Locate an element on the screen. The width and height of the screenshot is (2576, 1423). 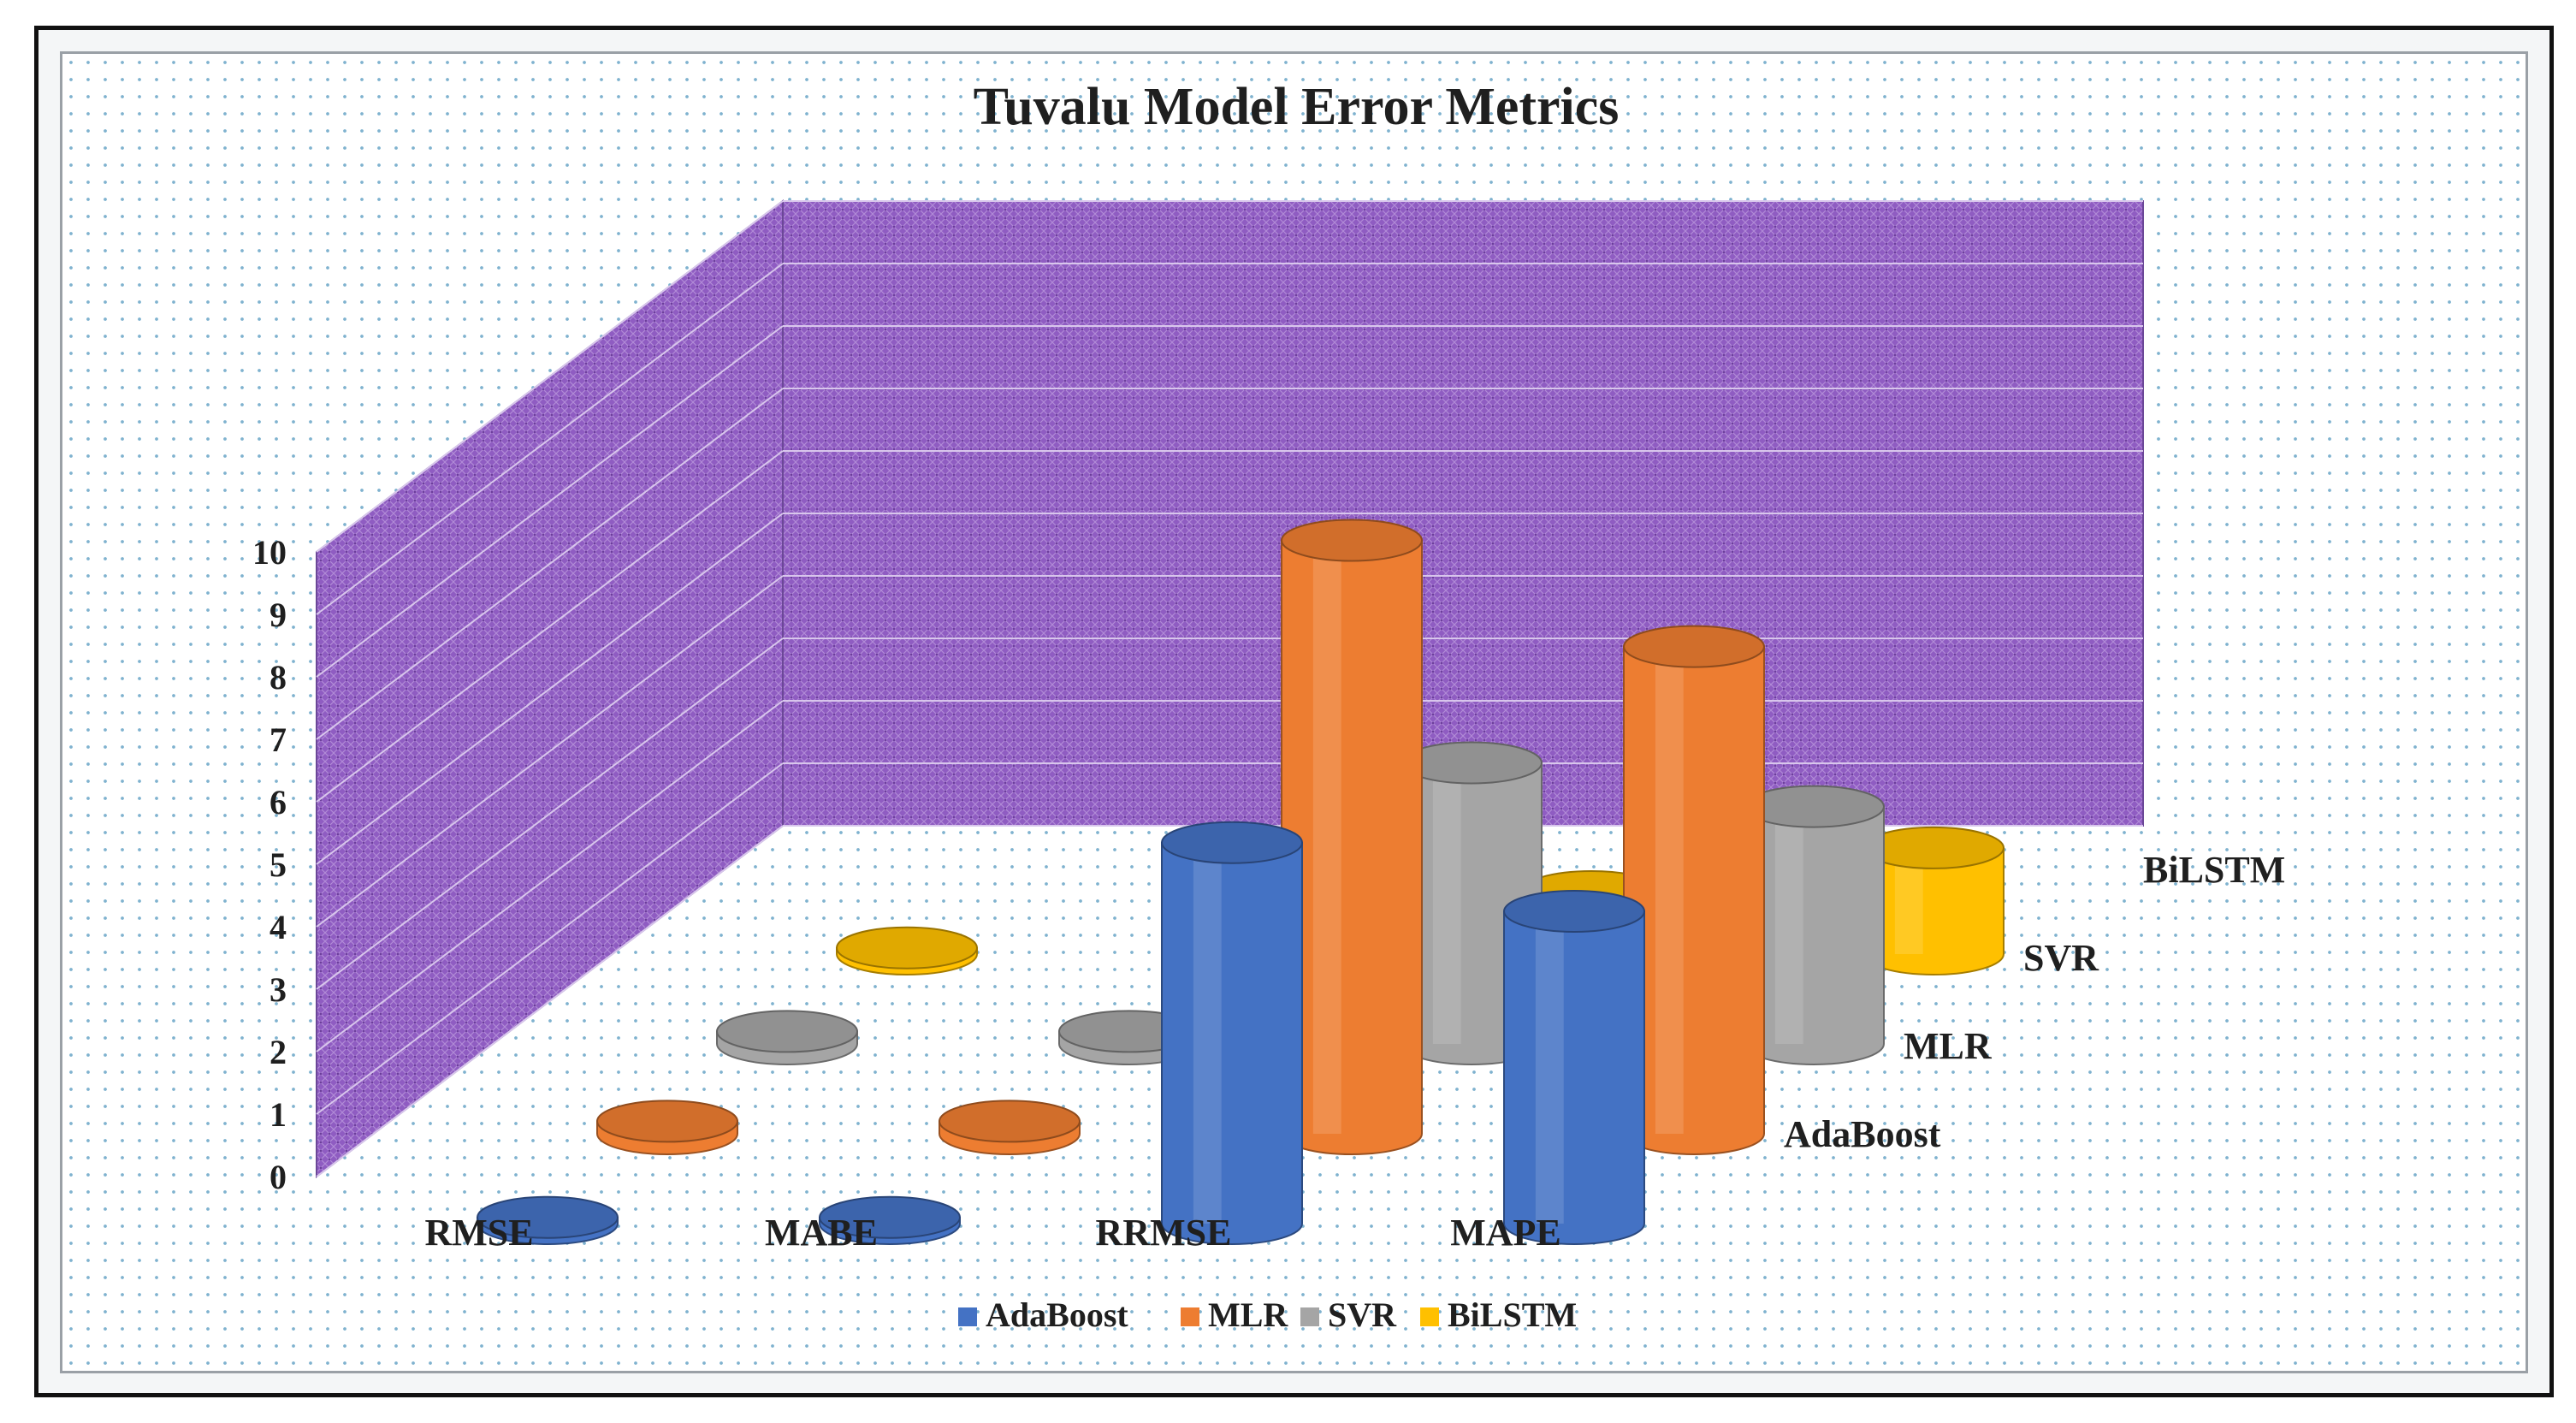
y-tick-label: 9 is located at coordinates (278, 615).